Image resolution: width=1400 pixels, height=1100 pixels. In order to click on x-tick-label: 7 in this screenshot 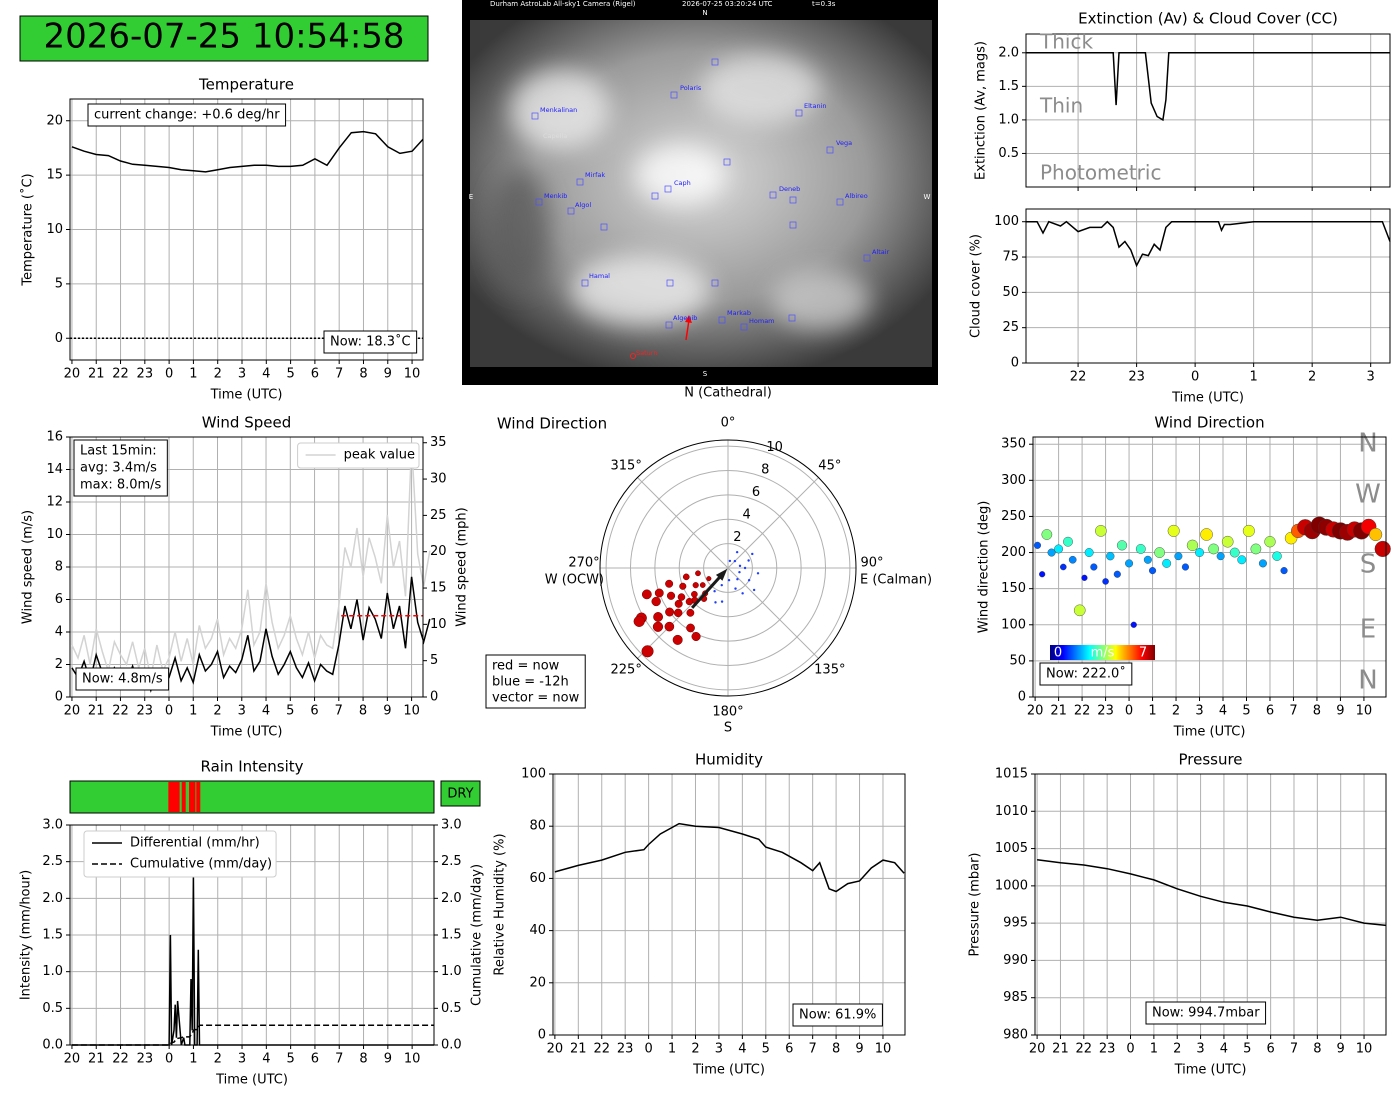, I will do `click(1294, 1049)`.